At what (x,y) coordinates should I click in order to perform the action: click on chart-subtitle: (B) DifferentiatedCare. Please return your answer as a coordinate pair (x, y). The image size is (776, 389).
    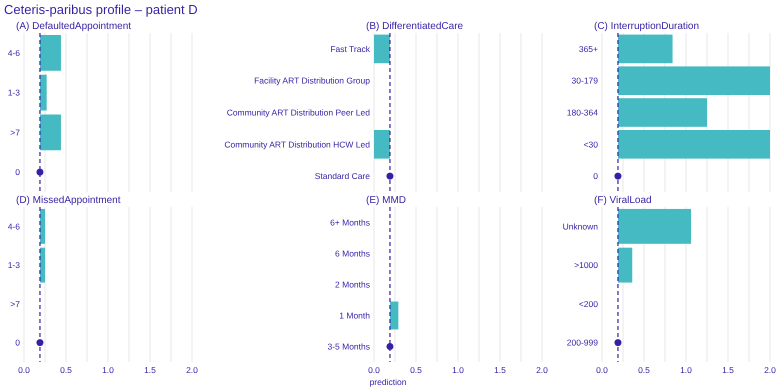
    Looking at the image, I should click on (415, 26).